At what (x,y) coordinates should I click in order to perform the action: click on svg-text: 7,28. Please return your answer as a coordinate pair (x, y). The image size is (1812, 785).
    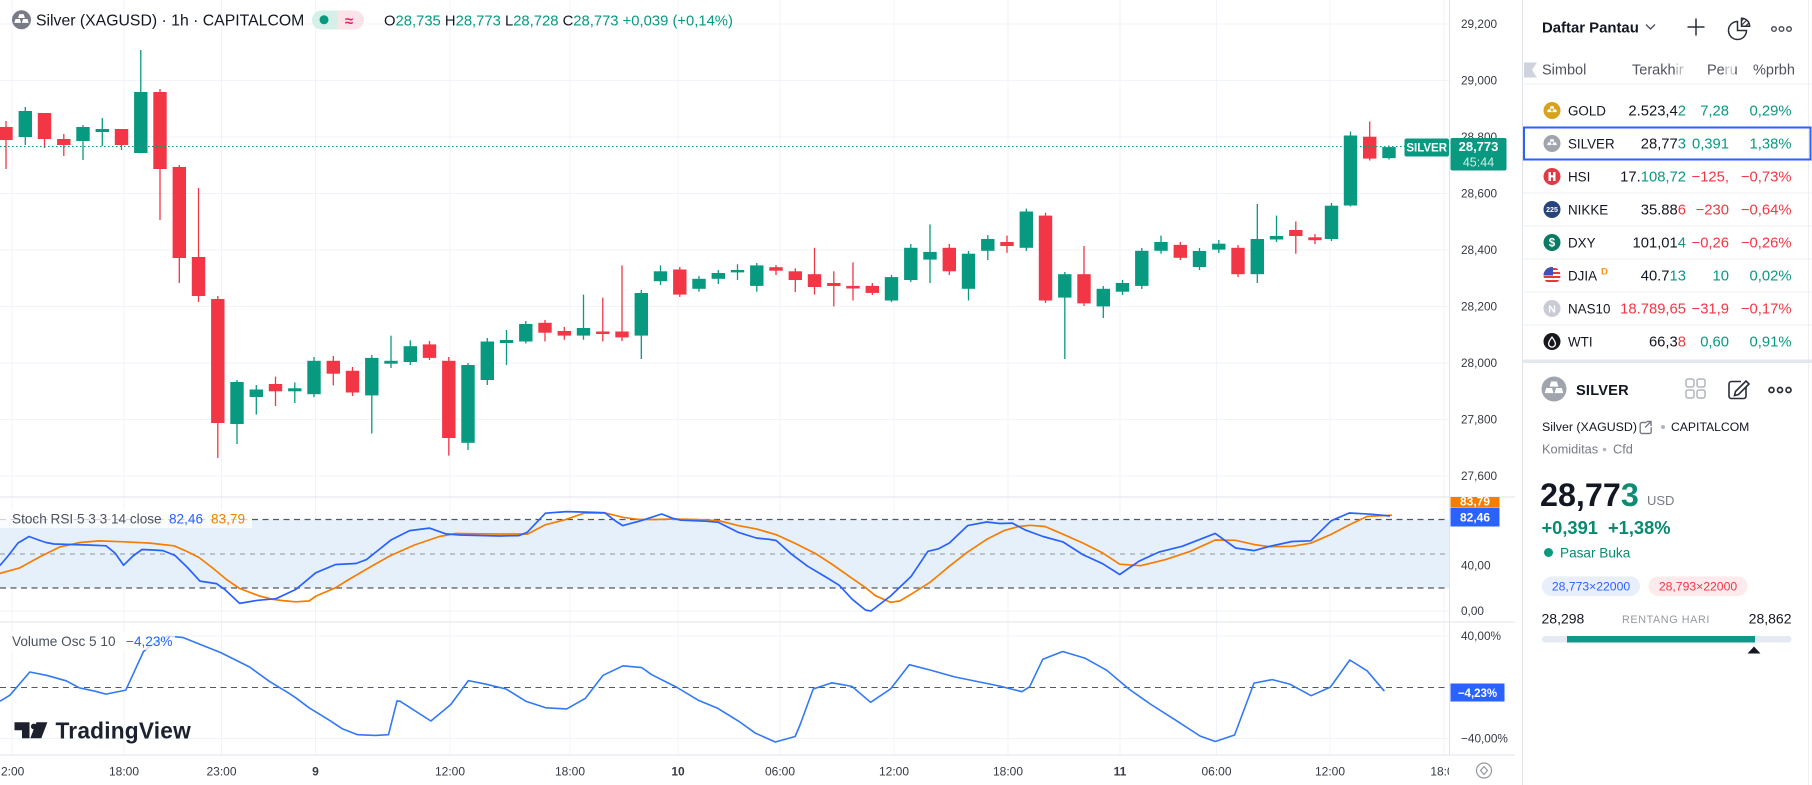
    Looking at the image, I should click on (1714, 112).